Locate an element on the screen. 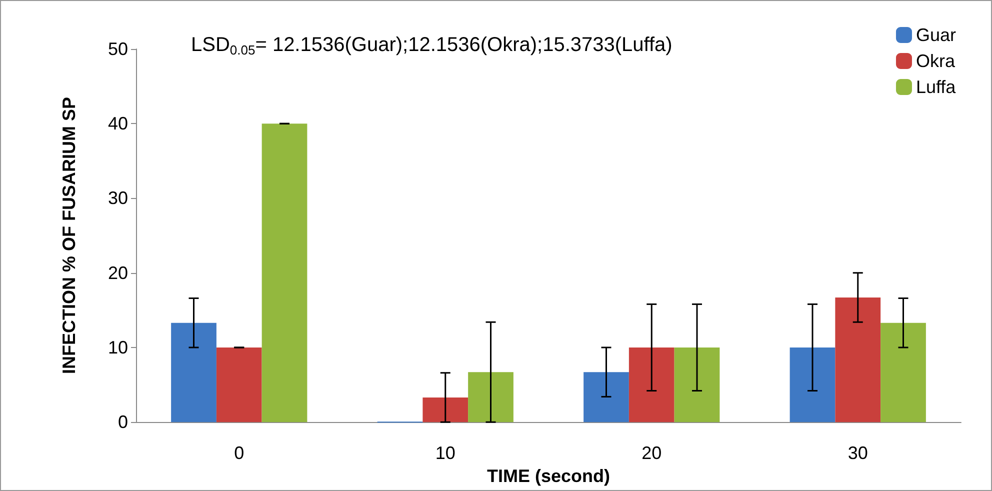 The image size is (992, 491). x-tick-label: 0 is located at coordinates (239, 453).